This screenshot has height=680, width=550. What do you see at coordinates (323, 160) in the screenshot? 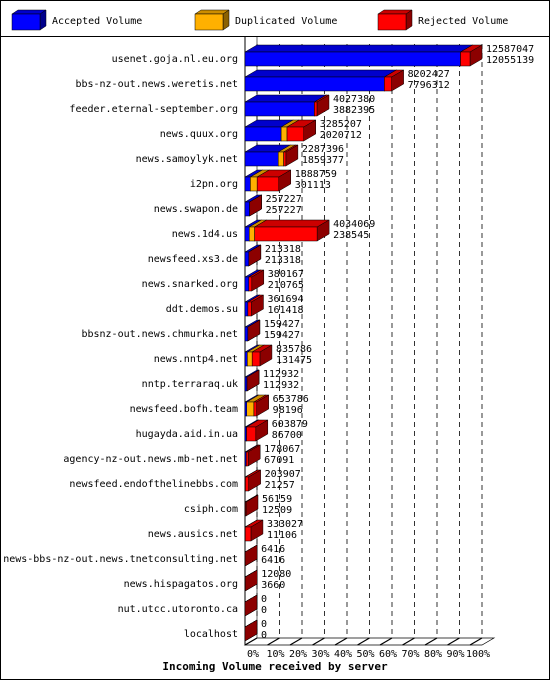
I see `value-label: 1859377` at bounding box center [323, 160].